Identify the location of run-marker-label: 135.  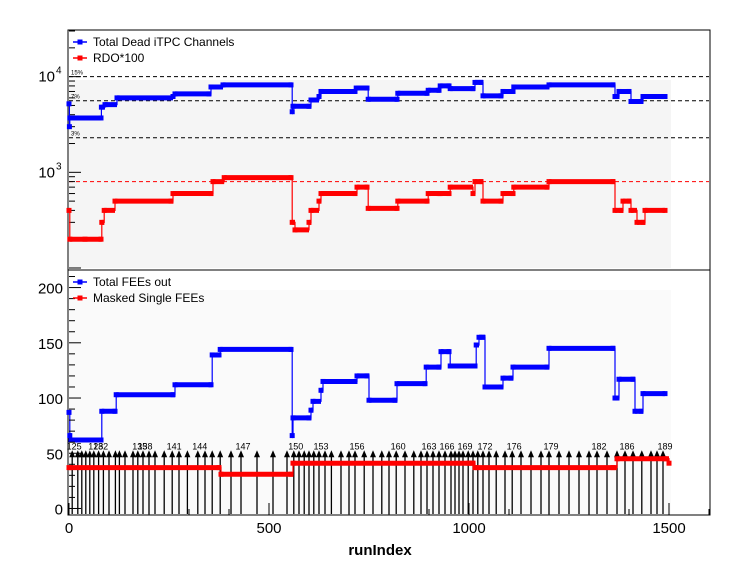
(139, 446).